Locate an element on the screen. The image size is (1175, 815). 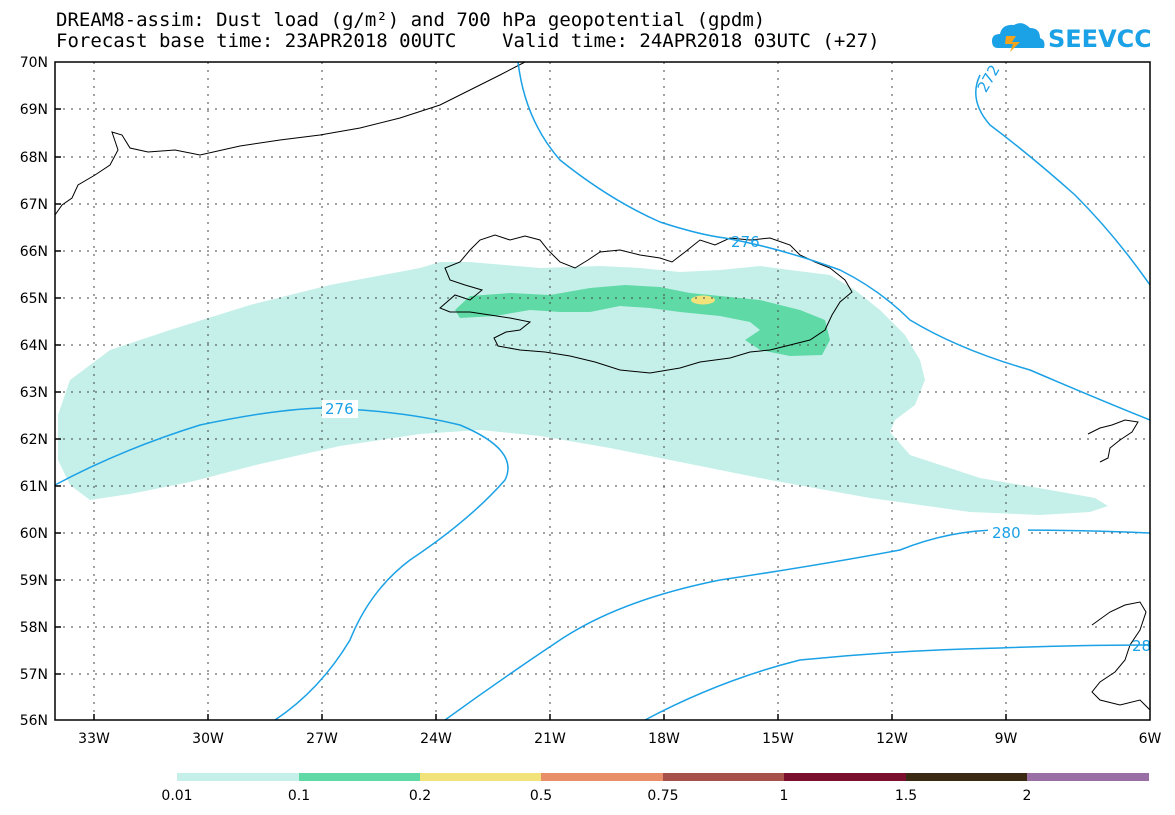
lon-label: 24W is located at coordinates (436, 739).